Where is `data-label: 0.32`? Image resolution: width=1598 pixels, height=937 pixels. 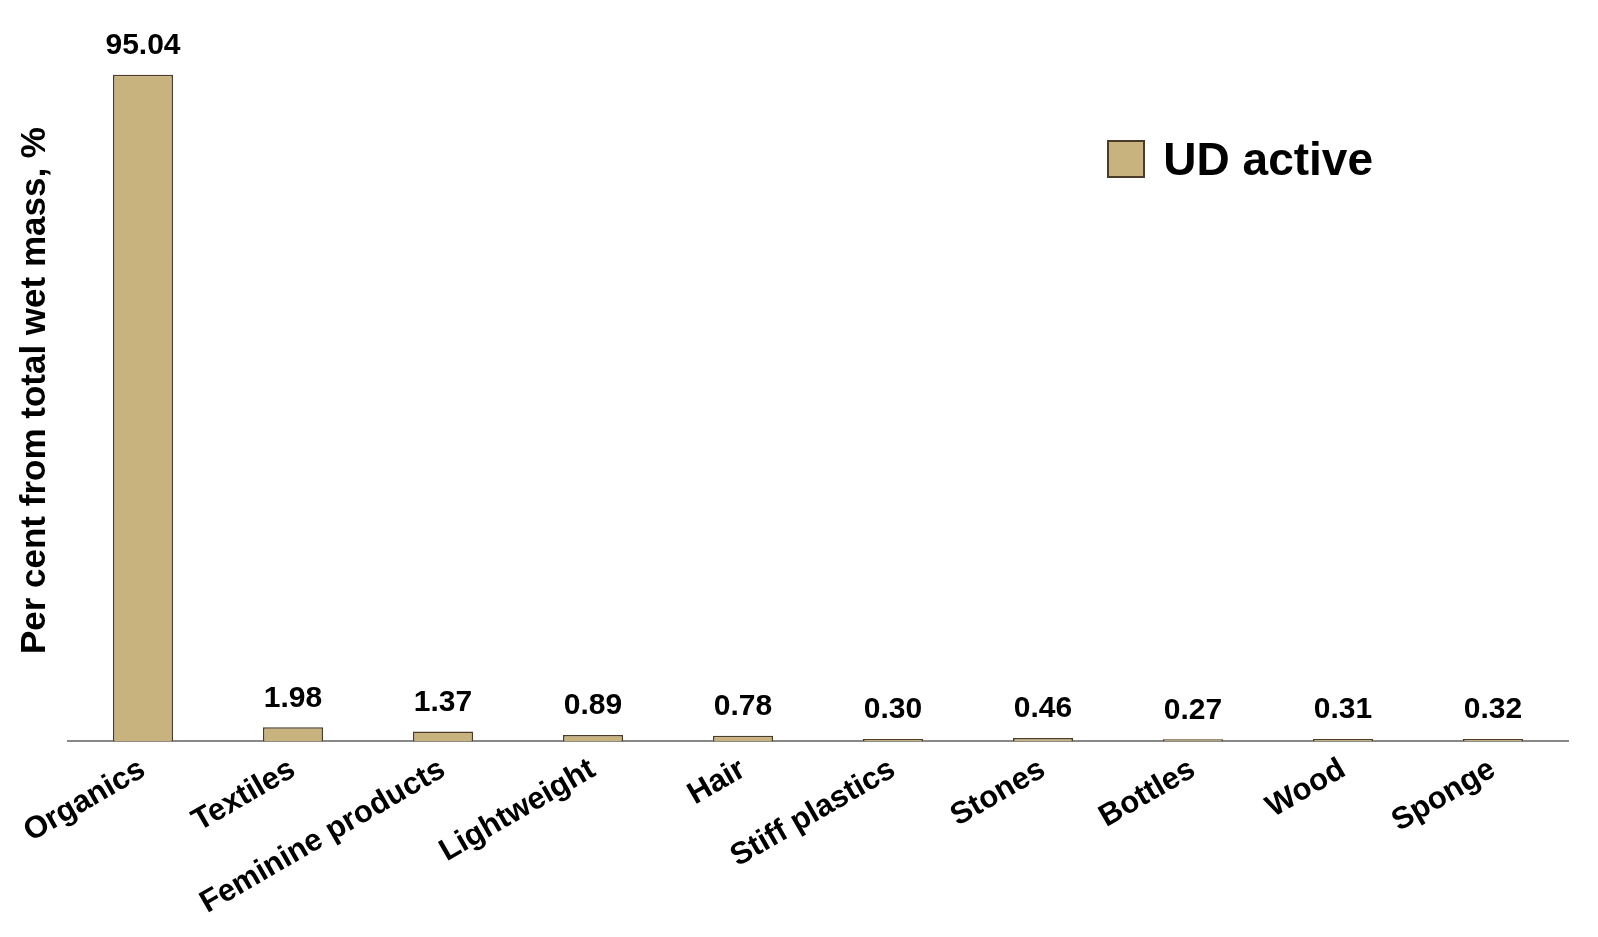
data-label: 0.32 is located at coordinates (1493, 708).